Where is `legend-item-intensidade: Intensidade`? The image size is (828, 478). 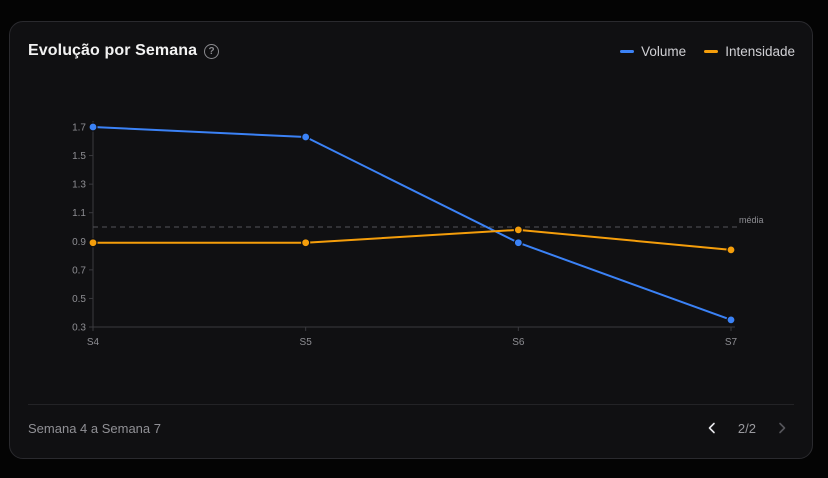 legend-item-intensidade: Intensidade is located at coordinates (749, 51).